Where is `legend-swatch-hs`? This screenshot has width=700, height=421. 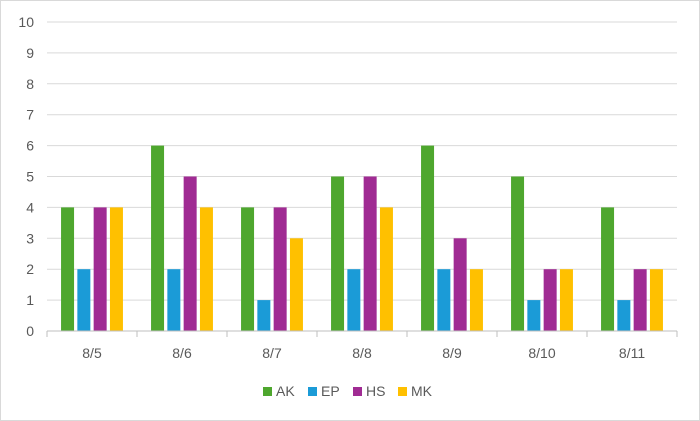
legend-swatch-hs is located at coordinates (357, 391).